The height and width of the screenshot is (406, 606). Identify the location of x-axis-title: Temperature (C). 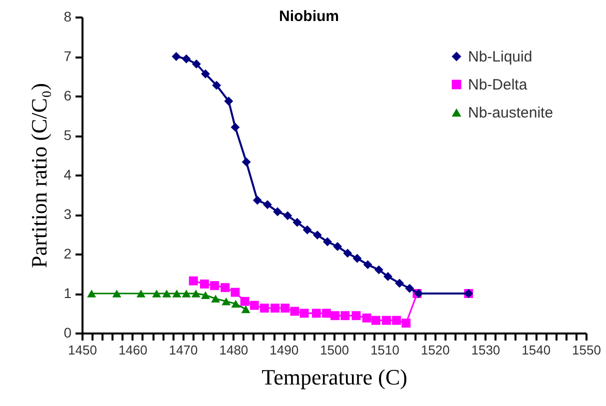
(335, 377).